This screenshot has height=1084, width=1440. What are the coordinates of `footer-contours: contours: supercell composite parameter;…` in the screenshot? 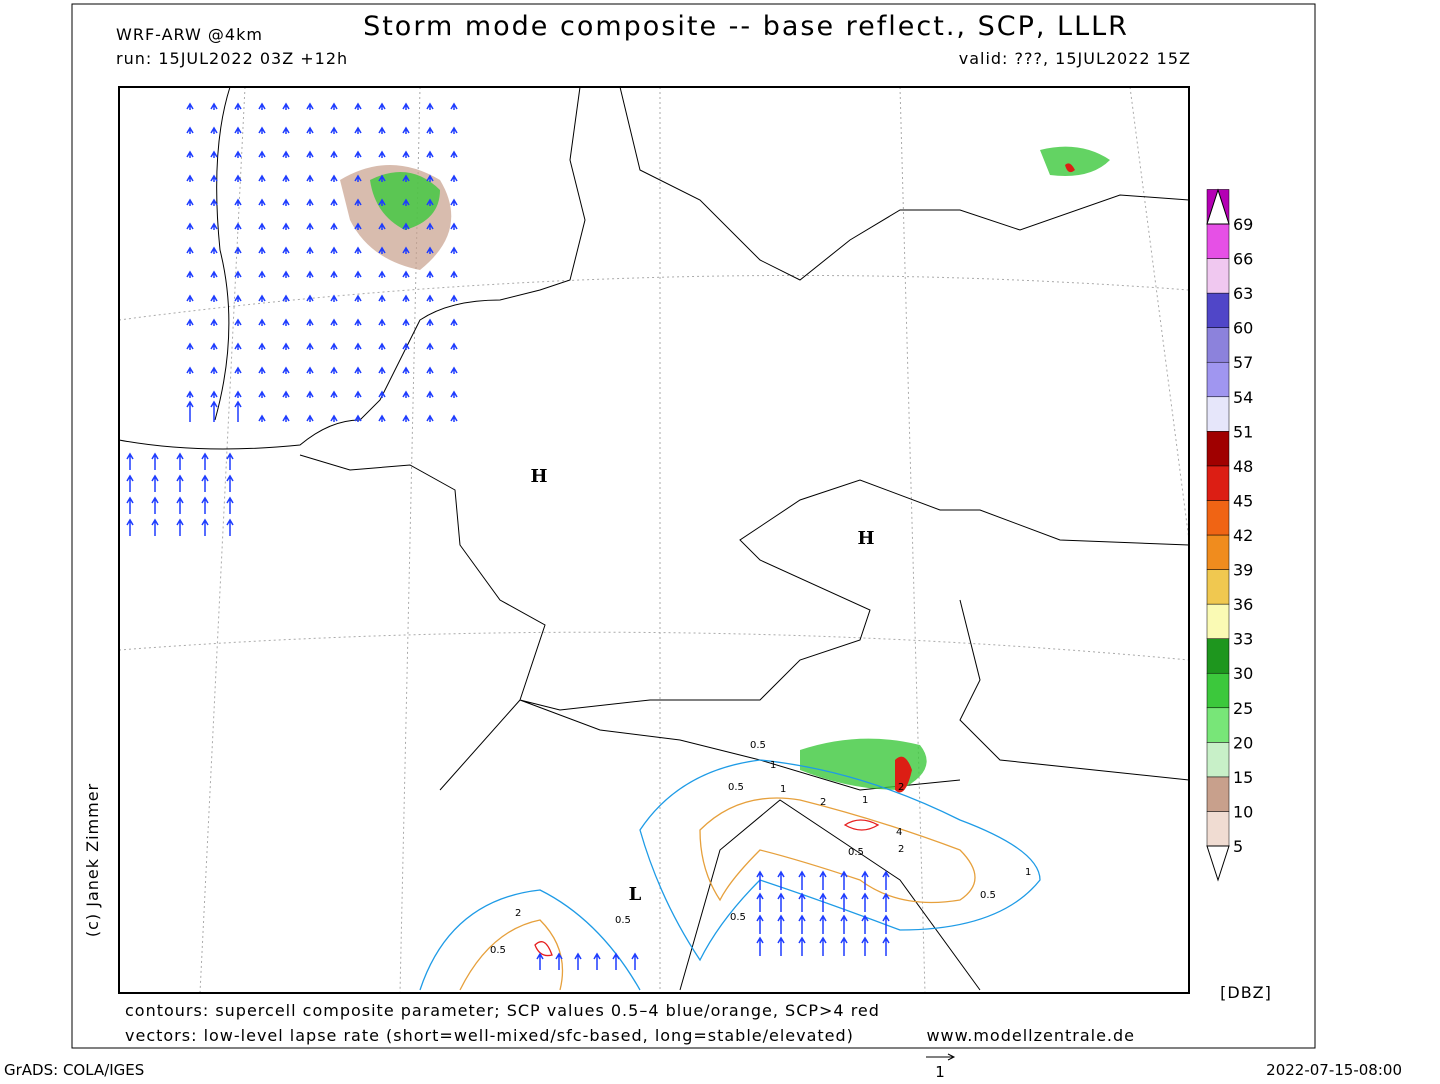 It's located at (502, 1010).